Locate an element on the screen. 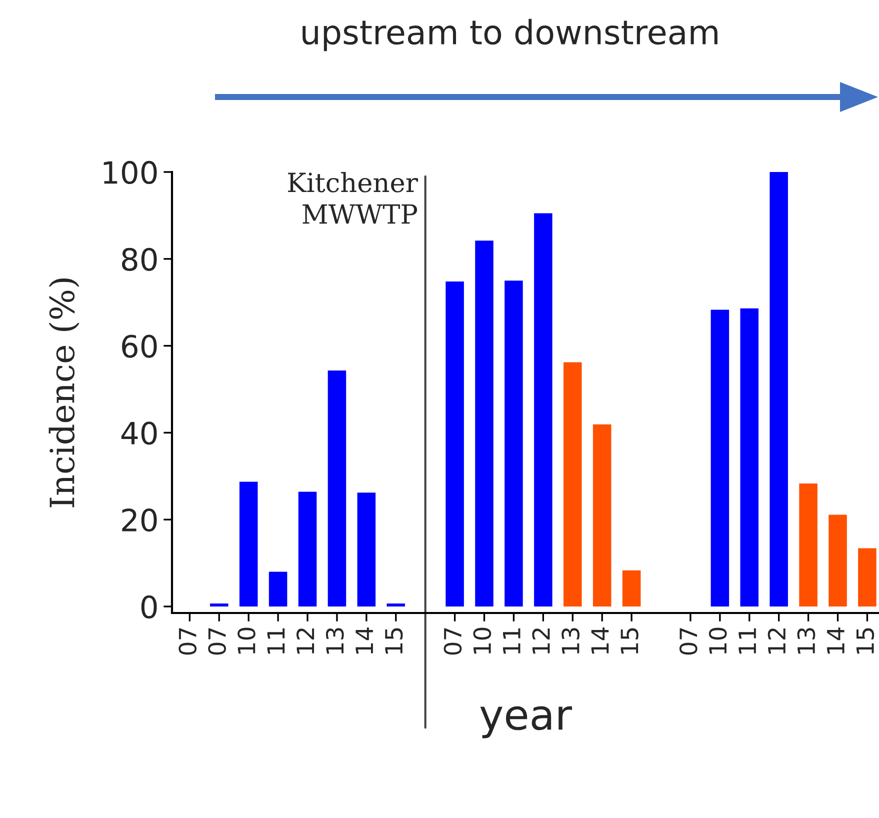 The width and height of the screenshot is (879, 818). y-tick-label: 60 is located at coordinates (139, 346).